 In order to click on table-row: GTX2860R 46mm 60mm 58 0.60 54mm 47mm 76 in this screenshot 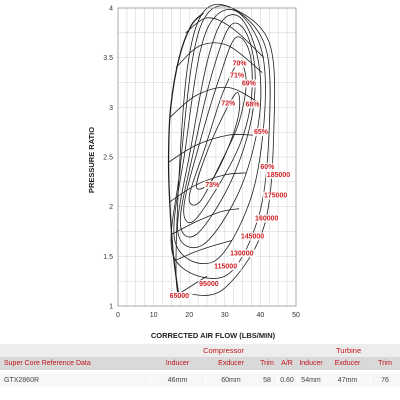, I will do `click(200, 380)`.